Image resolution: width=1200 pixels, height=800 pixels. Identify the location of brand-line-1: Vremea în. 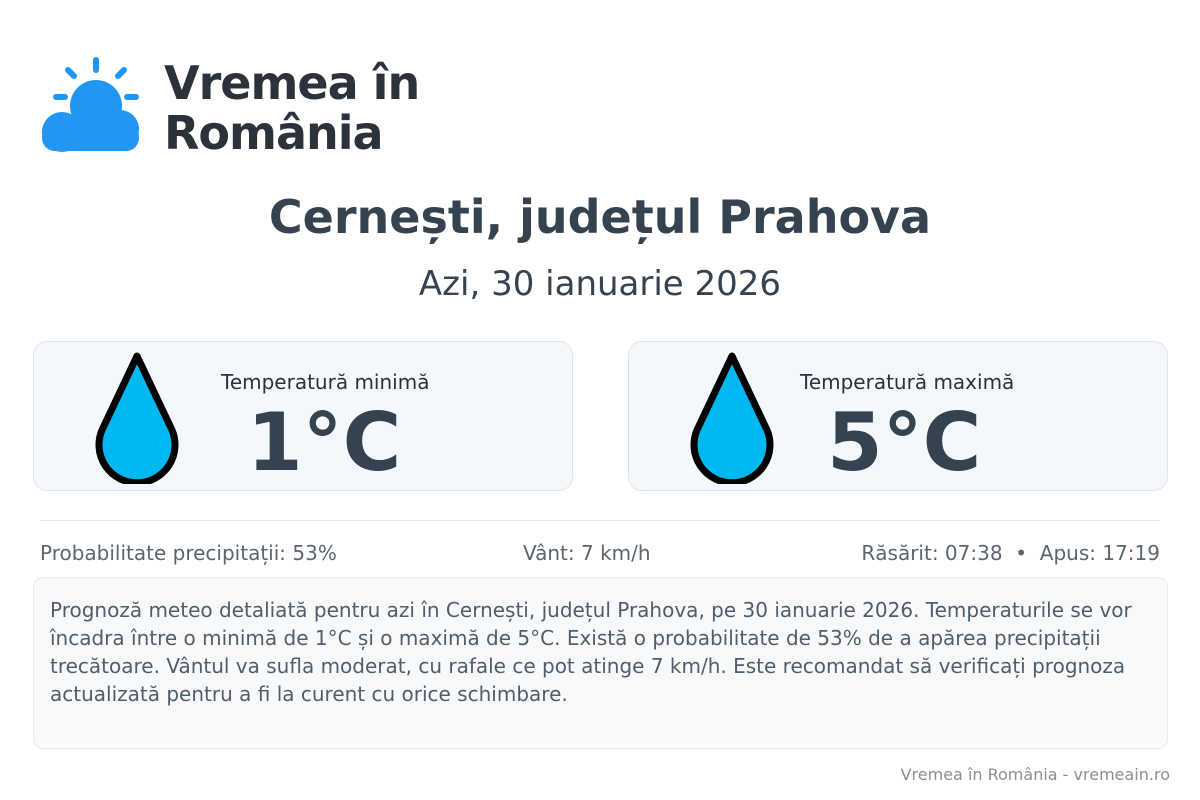
(292, 83).